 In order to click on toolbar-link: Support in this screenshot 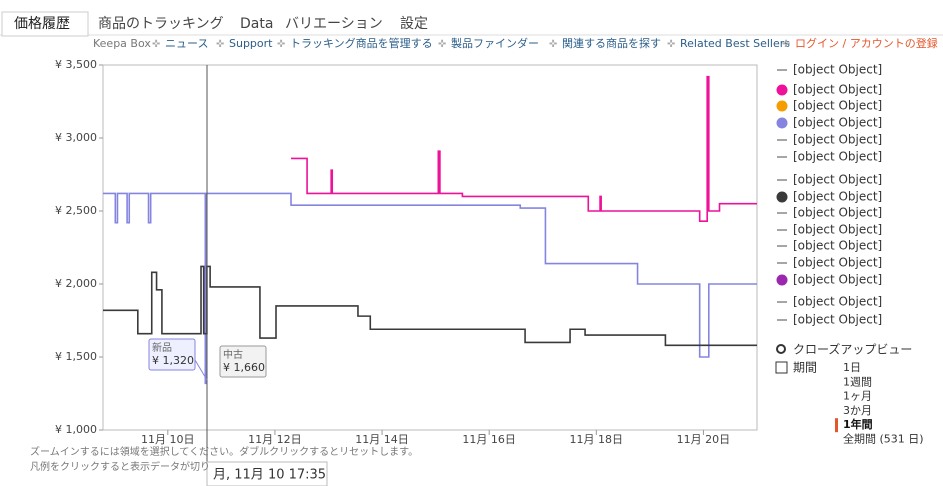, I will do `click(251, 43)`.